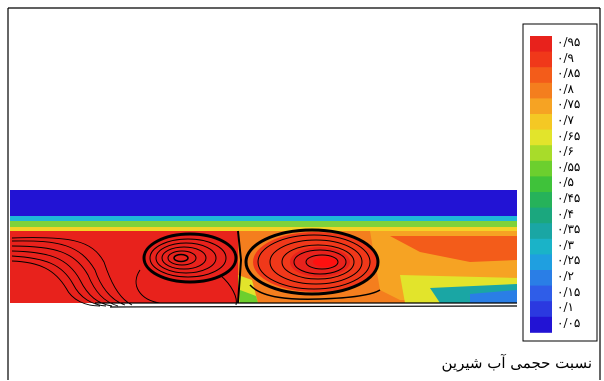 The image size is (604, 381). What do you see at coordinates (569, 229) in the screenshot?
I see `legend-label: ۰/۳۵` at bounding box center [569, 229].